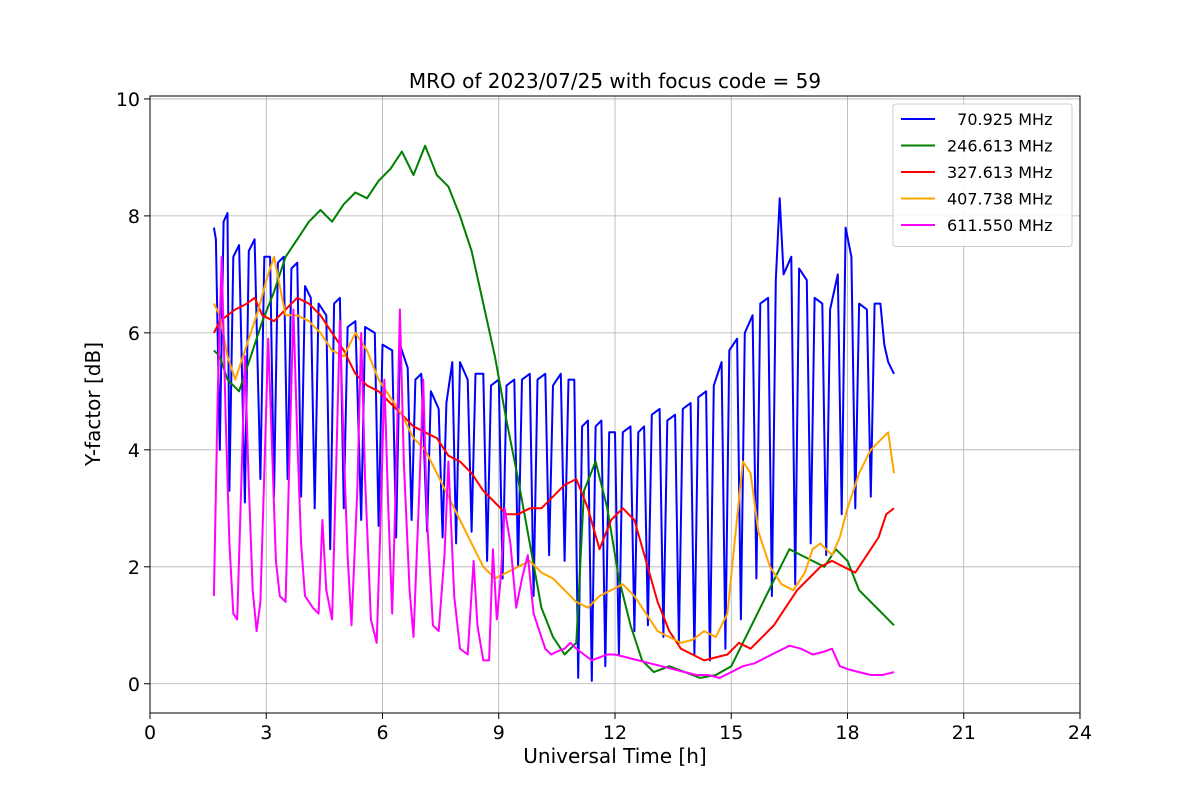 The height and width of the screenshot is (800, 1200). Describe the element at coordinates (731, 733) in the screenshot. I see `x-tick-label: 15` at that location.